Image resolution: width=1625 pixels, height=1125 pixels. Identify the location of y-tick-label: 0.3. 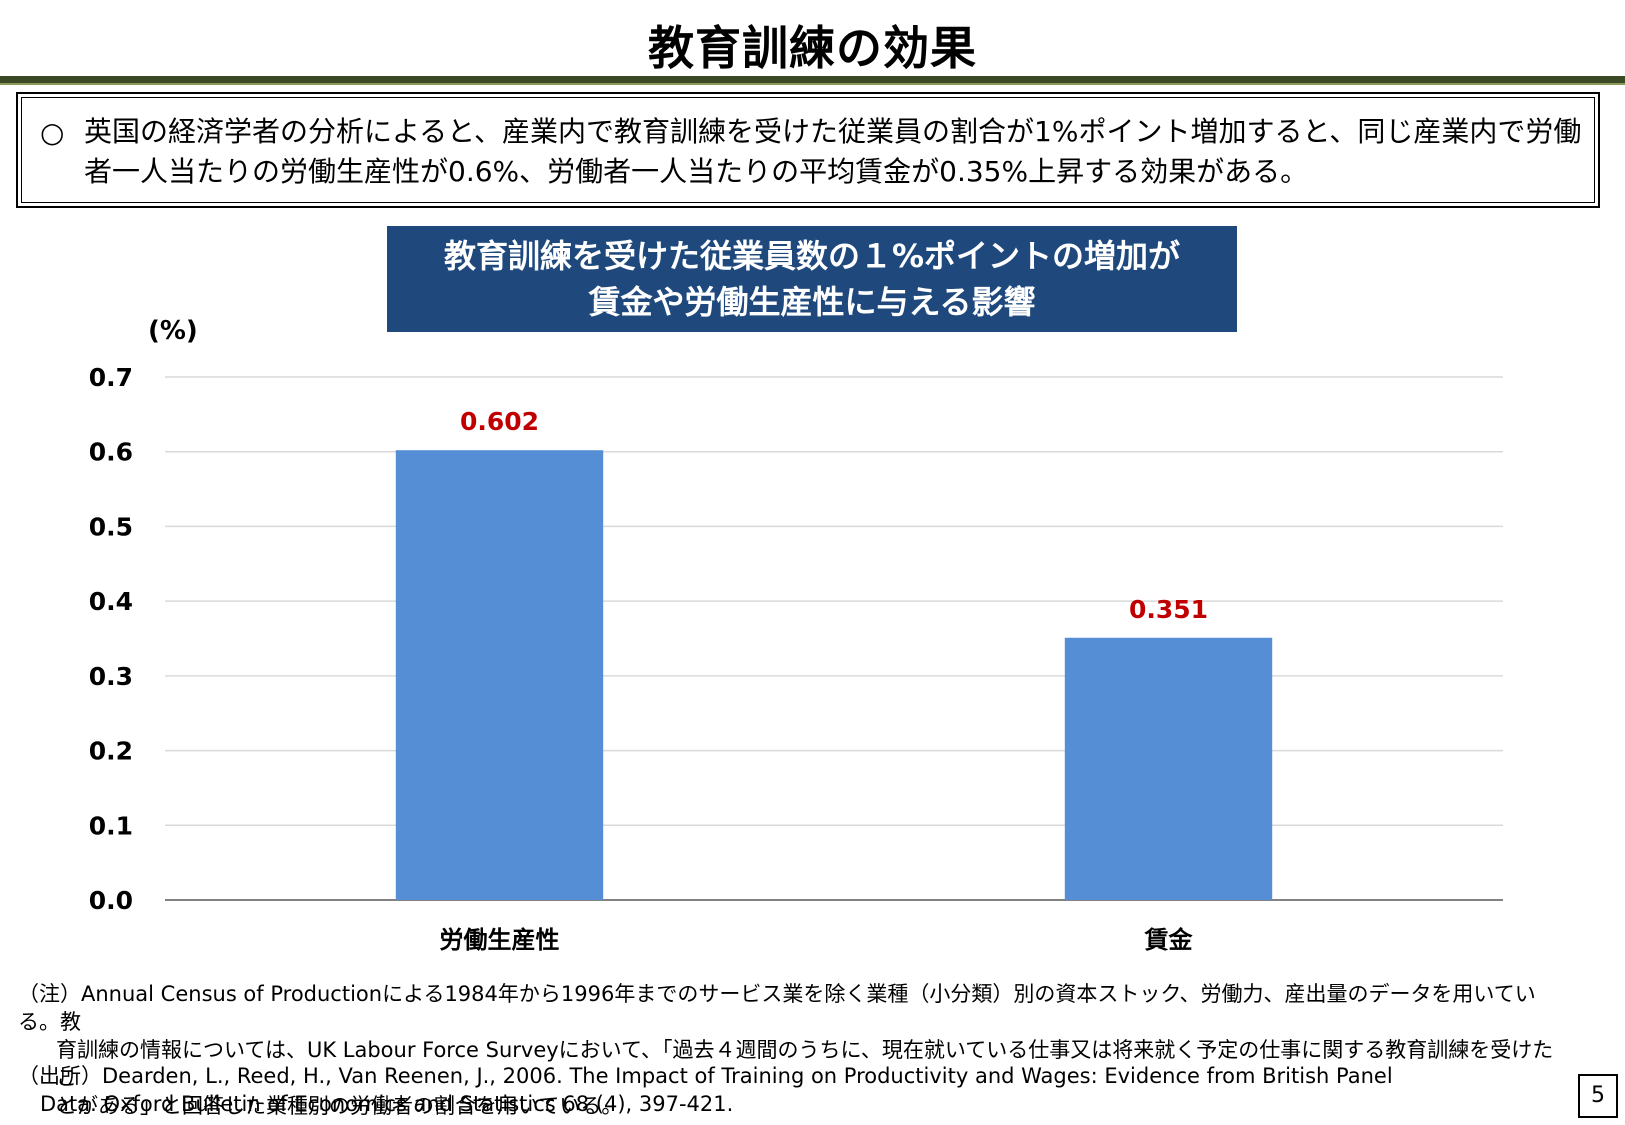
(111, 676).